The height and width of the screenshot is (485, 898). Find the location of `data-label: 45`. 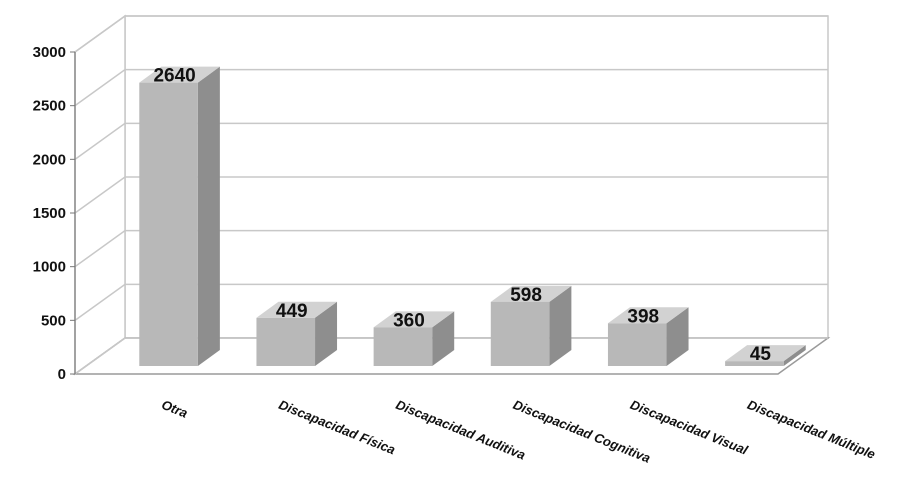

data-label: 45 is located at coordinates (761, 354).